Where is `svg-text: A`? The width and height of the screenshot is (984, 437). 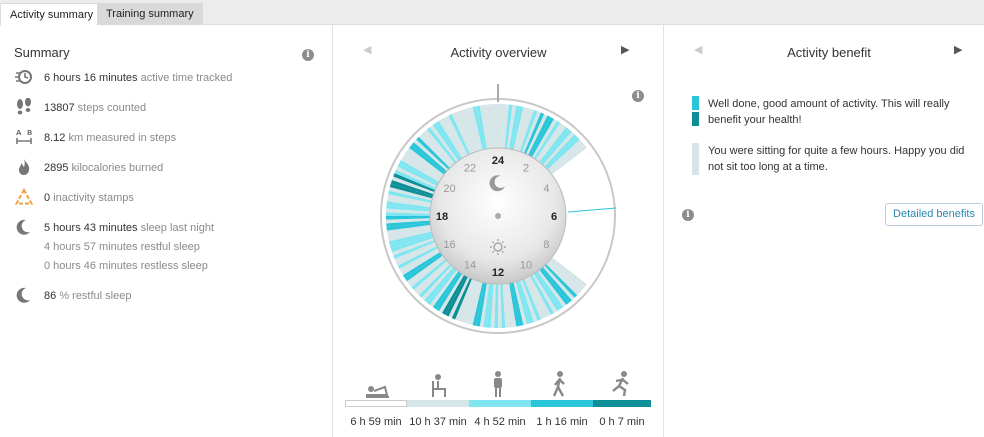 svg-text: A is located at coordinates (19, 133).